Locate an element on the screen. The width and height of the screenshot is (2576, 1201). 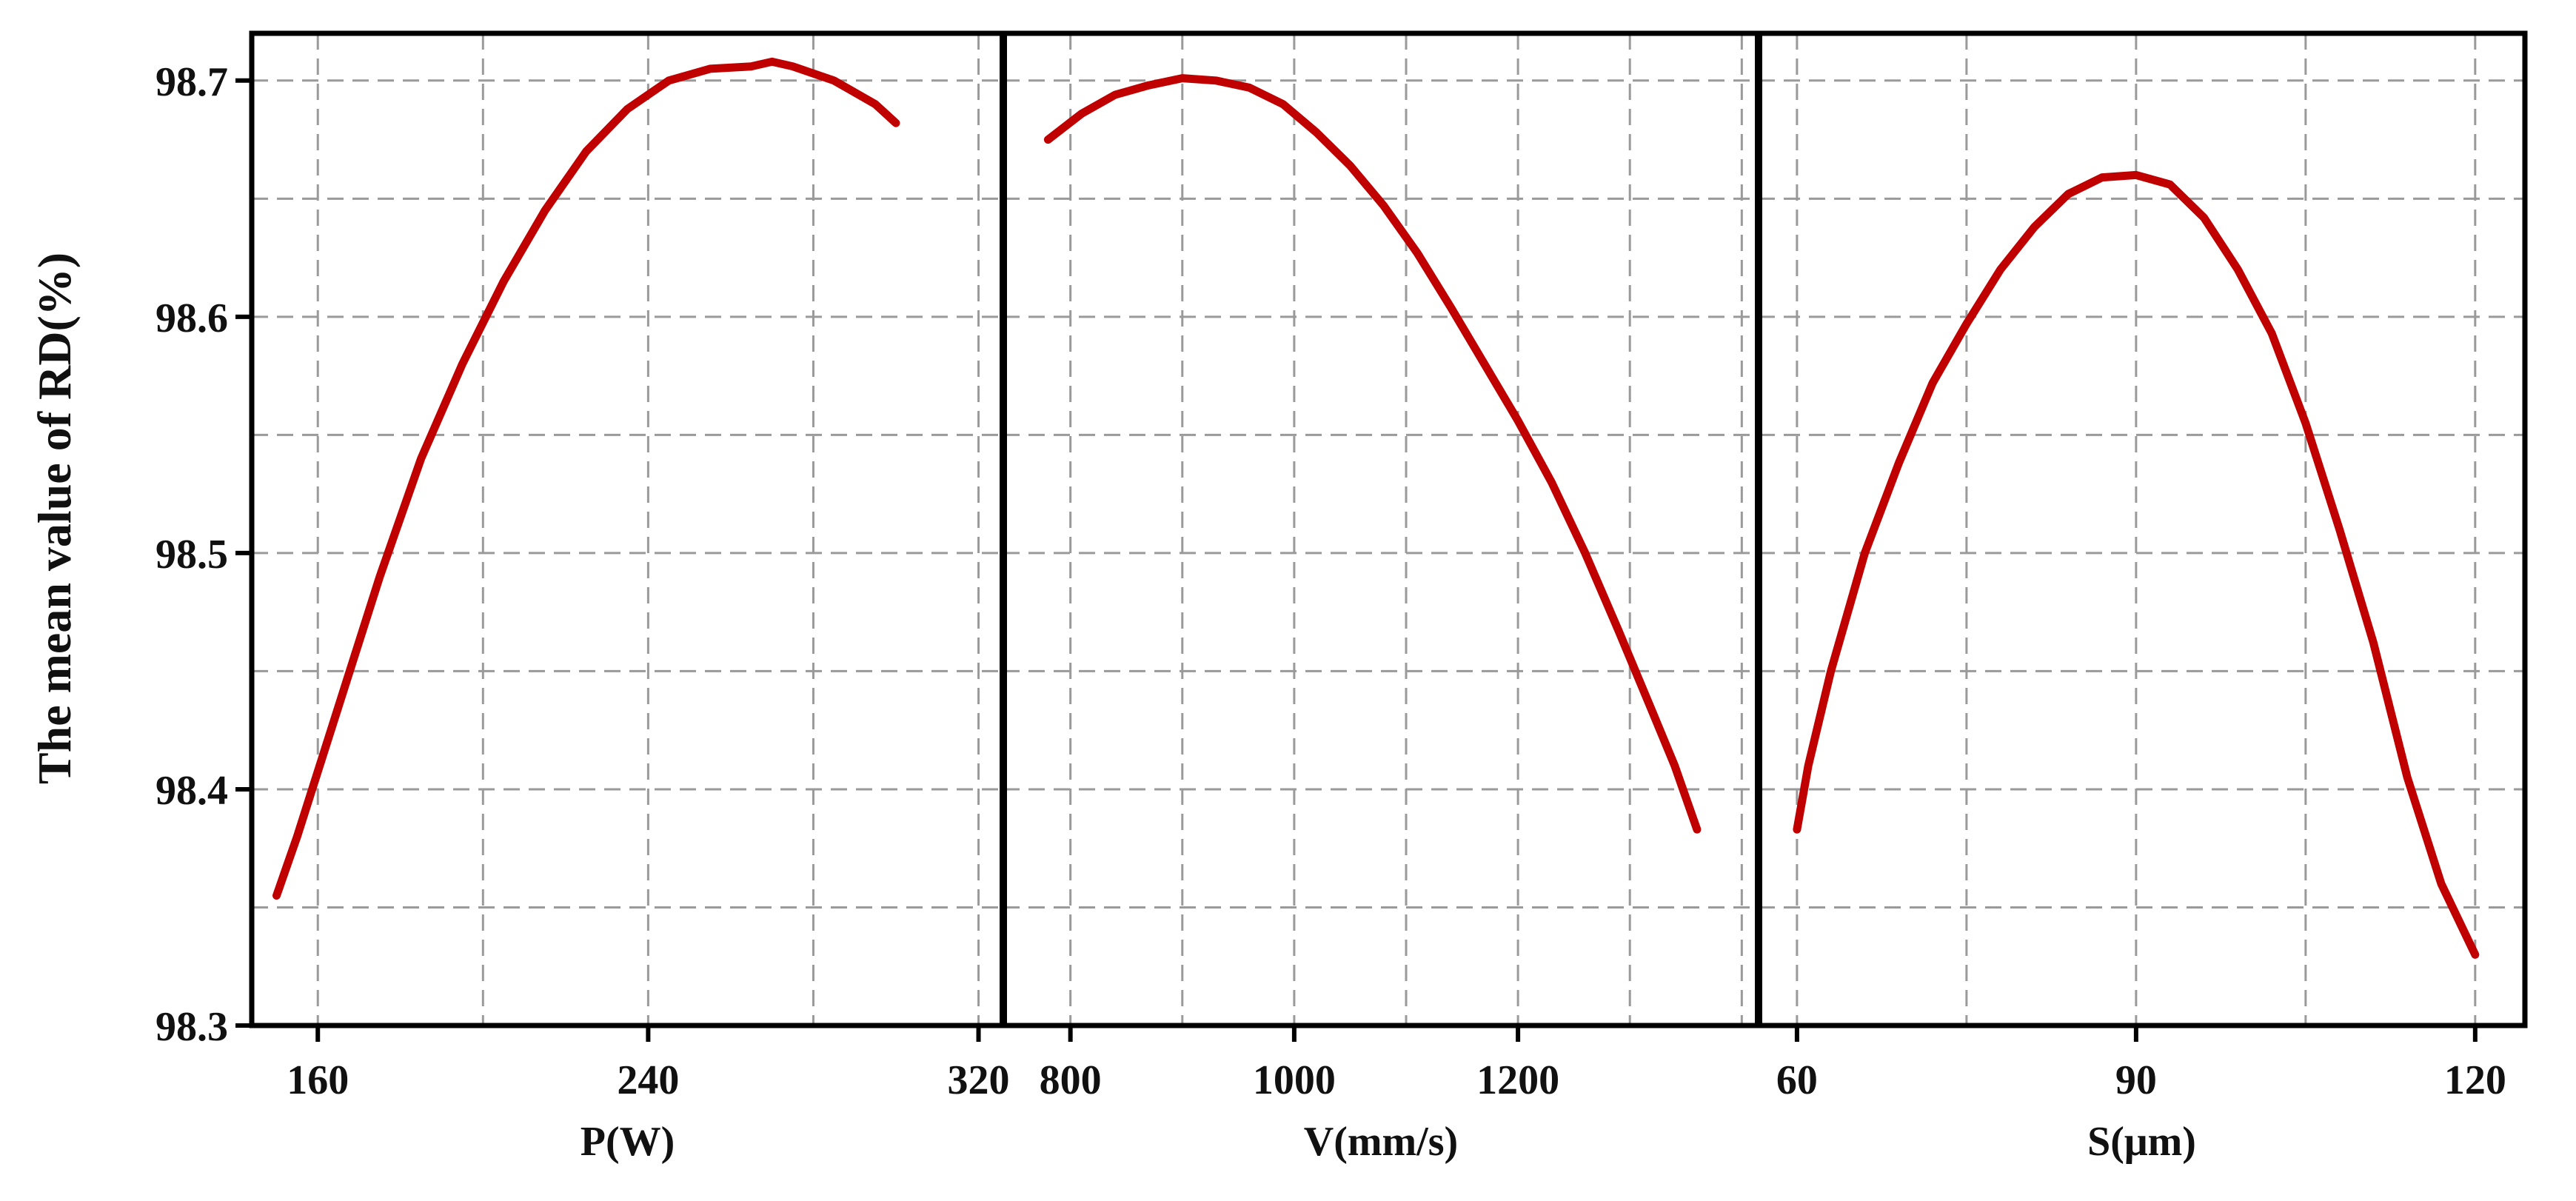
x-tick-label-s: 90 is located at coordinates (2136, 1080).